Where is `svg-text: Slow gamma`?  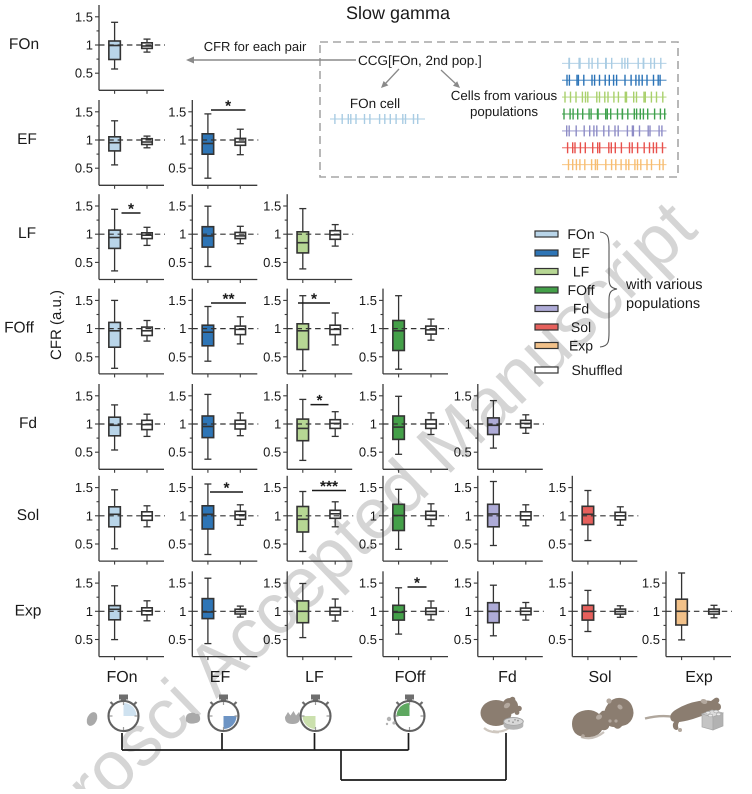 svg-text: Slow gamma is located at coordinates (398, 13).